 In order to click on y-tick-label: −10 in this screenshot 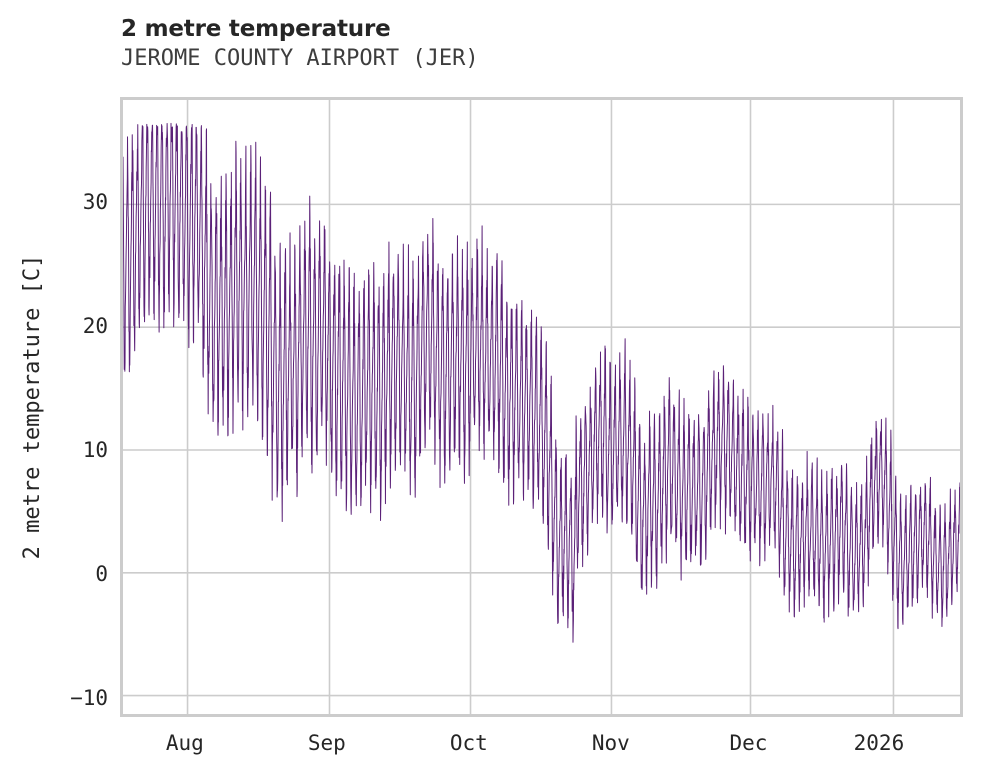, I will do `click(89, 698)`.